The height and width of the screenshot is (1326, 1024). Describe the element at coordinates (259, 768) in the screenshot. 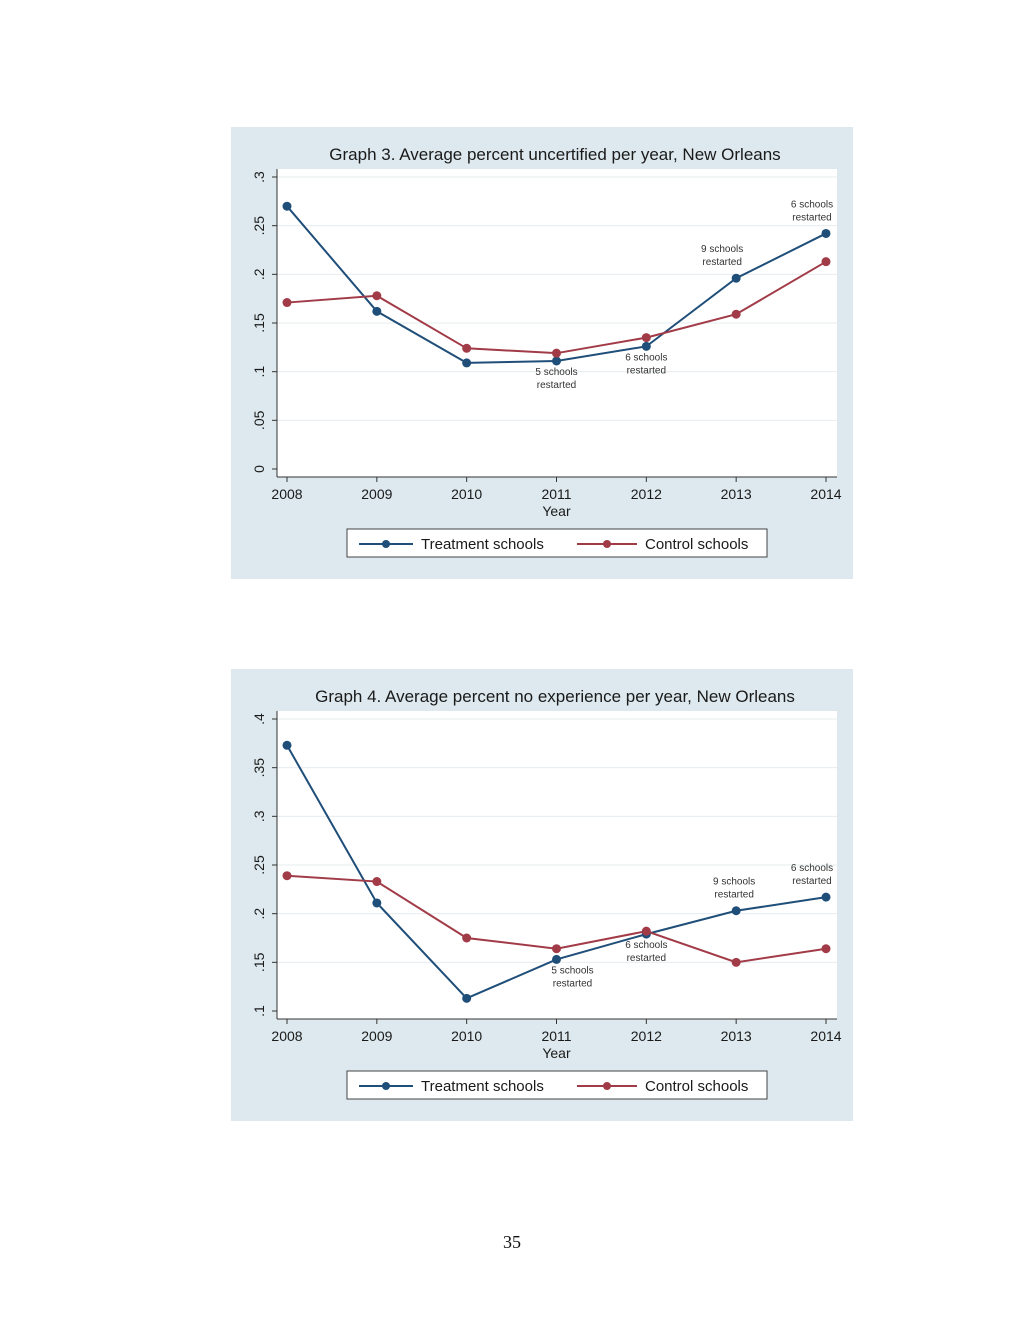

I see `y-tick-label: .35` at that location.